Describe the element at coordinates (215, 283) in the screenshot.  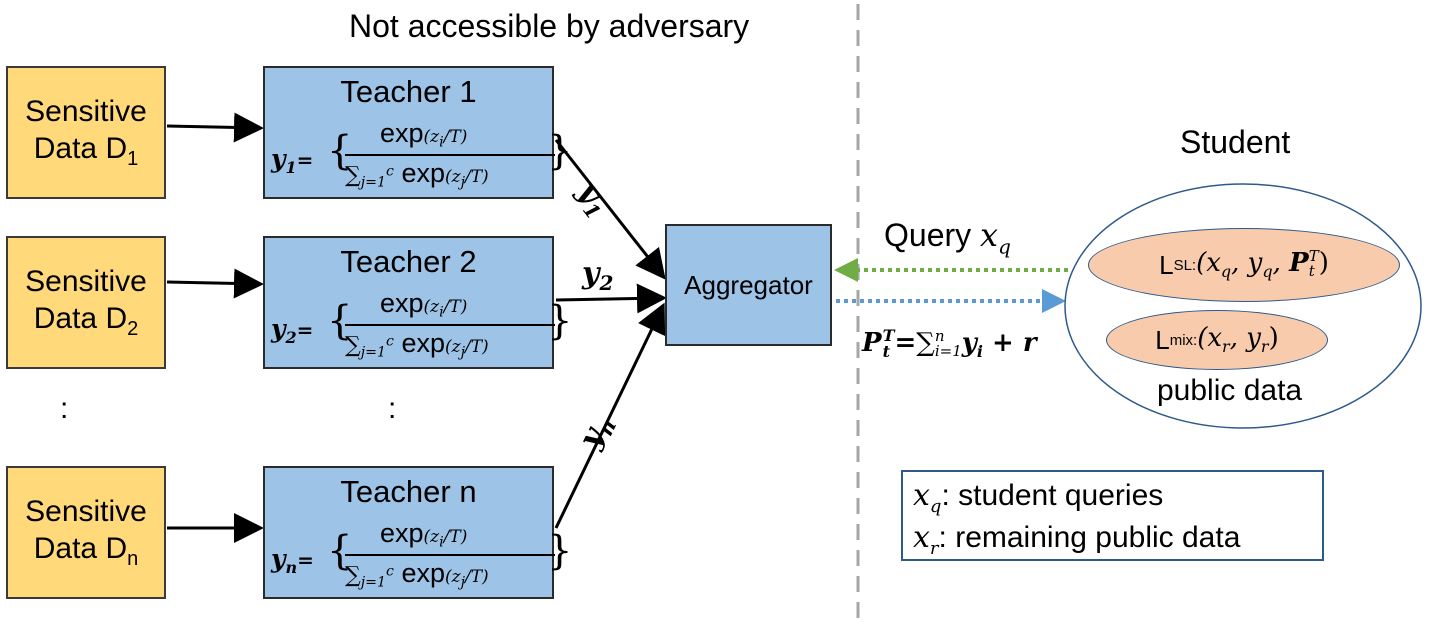
I see `arrow-data2-teacher2` at that location.